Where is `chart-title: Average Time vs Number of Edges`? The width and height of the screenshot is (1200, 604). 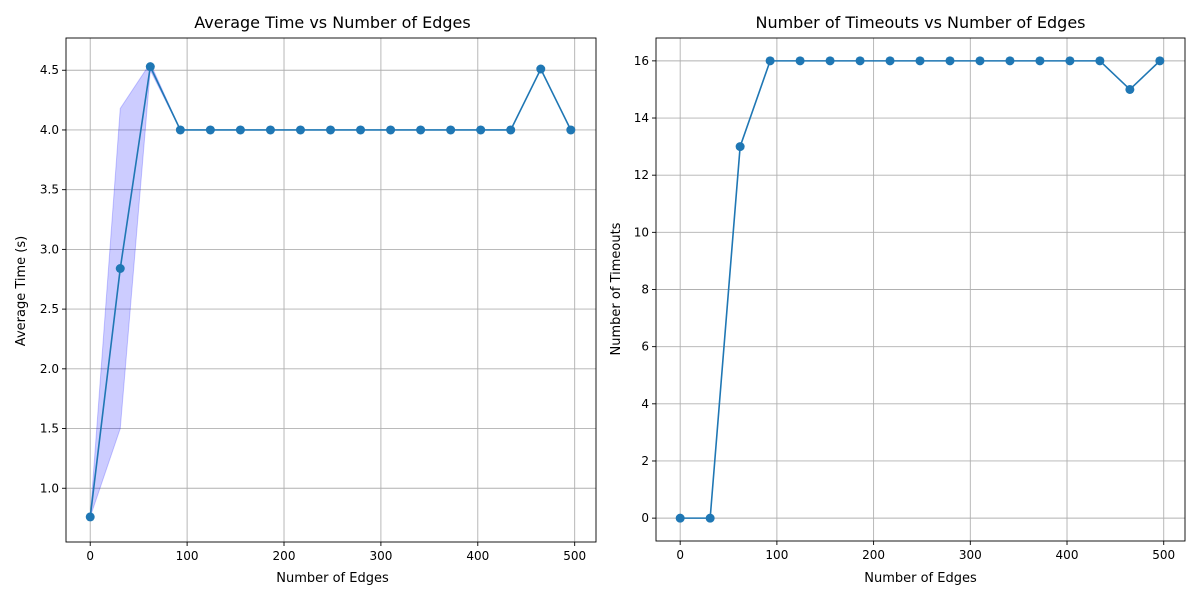 chart-title: Average Time vs Number of Edges is located at coordinates (332, 22).